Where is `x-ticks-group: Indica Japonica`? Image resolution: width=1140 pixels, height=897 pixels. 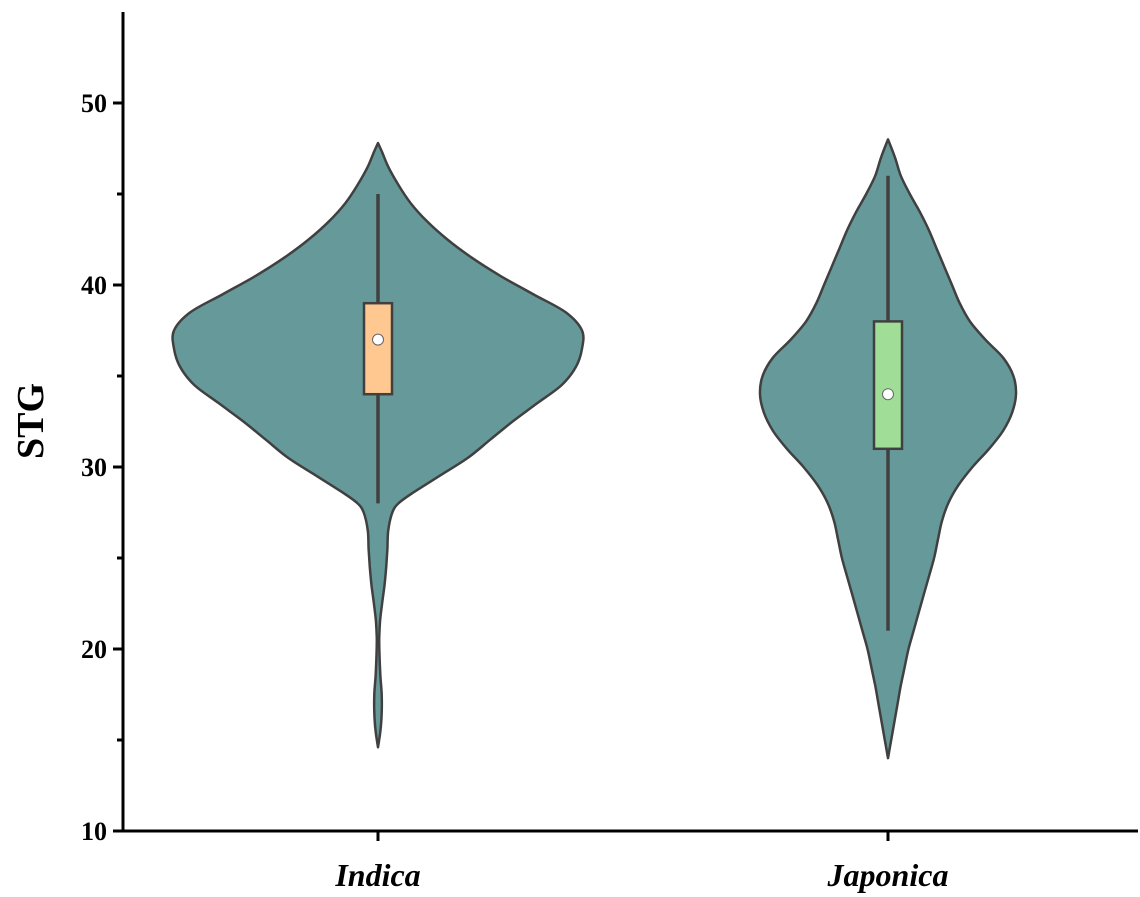 x-ticks-group: Indica Japonica is located at coordinates (641, 862).